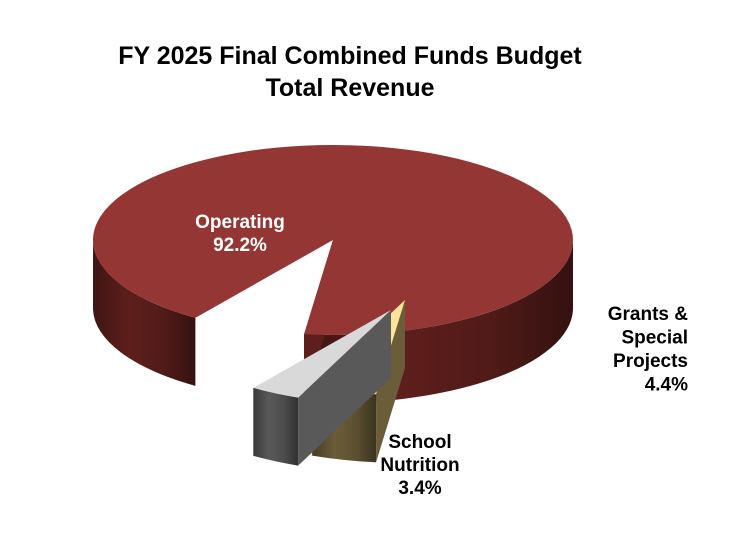 This screenshot has height=557, width=740. What do you see at coordinates (654, 338) in the screenshot?
I see `slice-name-label: Special` at bounding box center [654, 338].